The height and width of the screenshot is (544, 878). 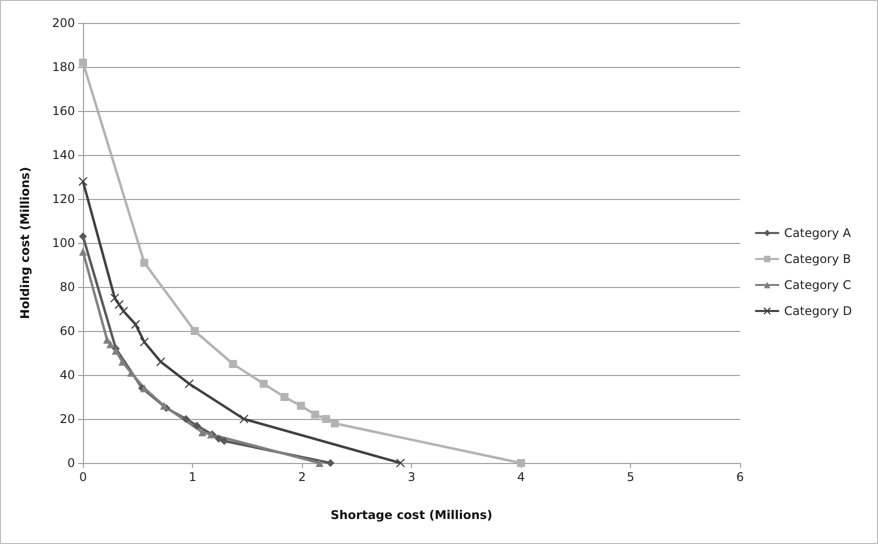 I want to click on y-tick-label: 0, so click(x=71, y=463).